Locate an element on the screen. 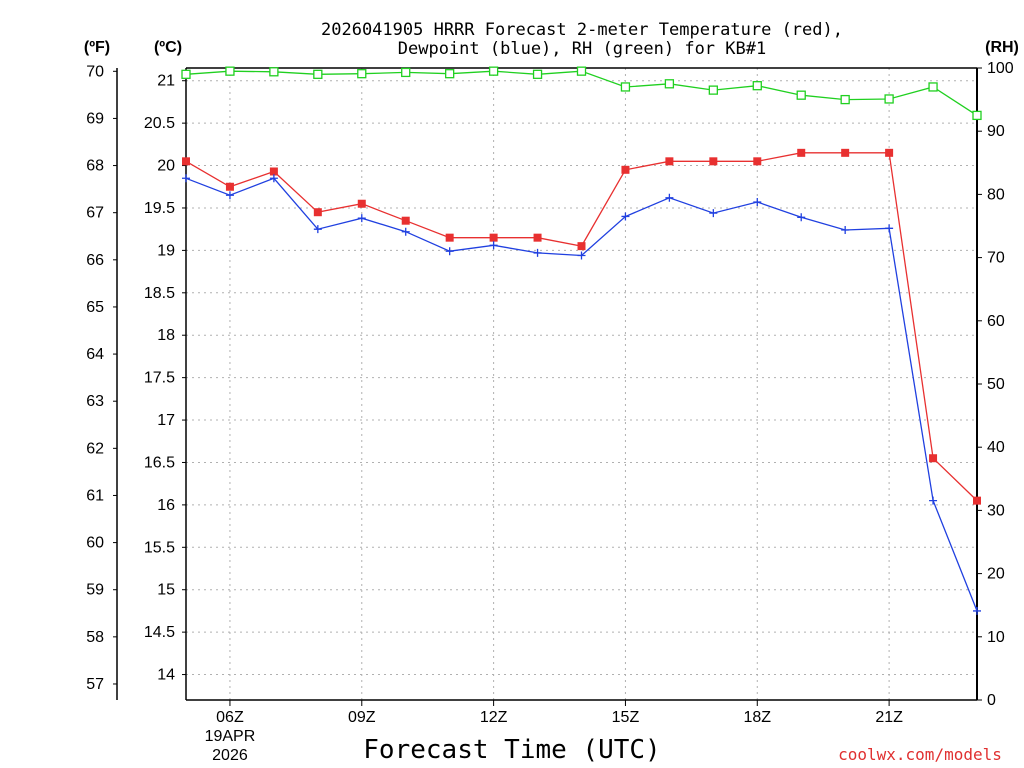 This screenshot has width=1024, height=768. c-tick-label: 15 is located at coordinates (166, 590).